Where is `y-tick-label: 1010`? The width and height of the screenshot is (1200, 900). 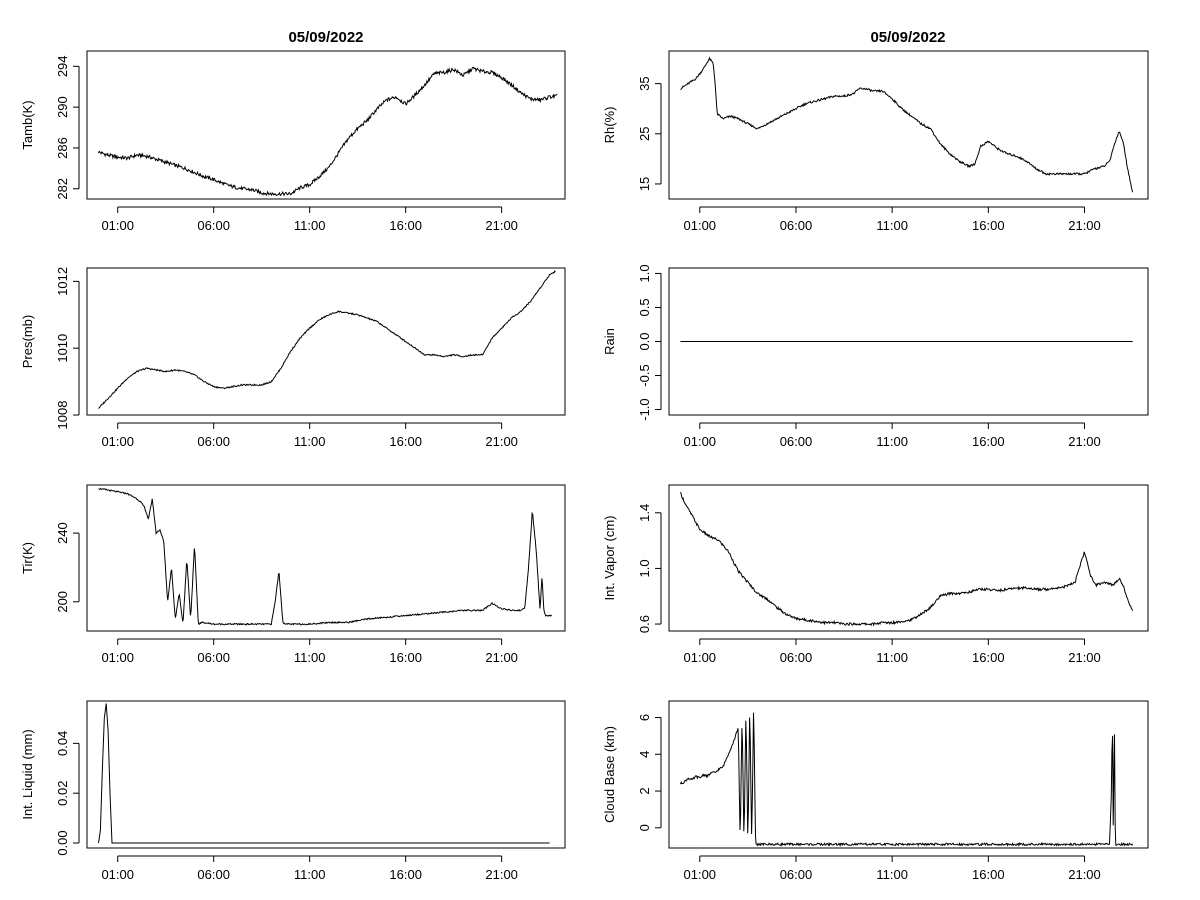
y-tick-label: 1010 is located at coordinates (62, 348).